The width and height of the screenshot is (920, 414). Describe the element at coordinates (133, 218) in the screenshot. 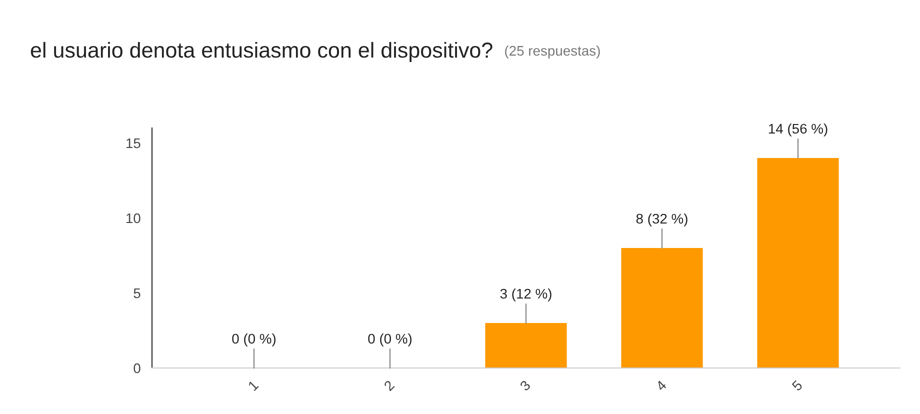

I see `y-tick-label: 10` at that location.